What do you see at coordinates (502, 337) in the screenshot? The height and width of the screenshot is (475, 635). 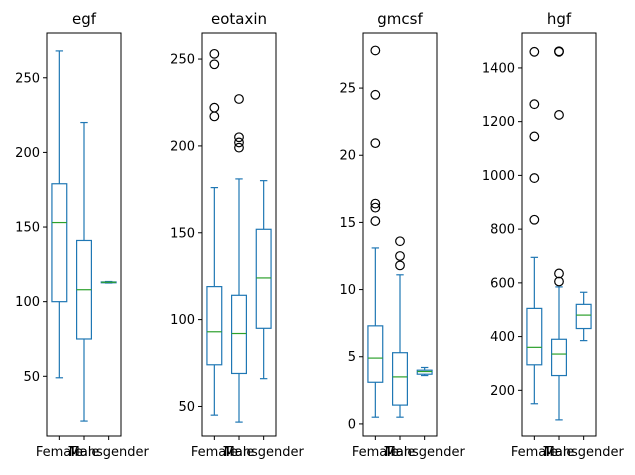 I see `y-tick-label: 400` at bounding box center [502, 337].